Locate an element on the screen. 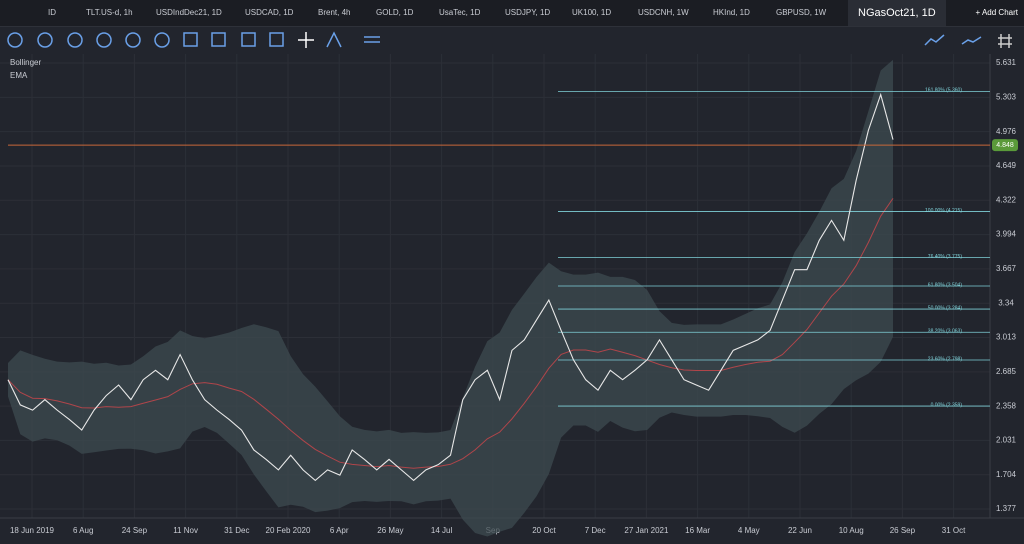 The image size is (1024, 544). x-tick-label: 24 Sep is located at coordinates (135, 530).